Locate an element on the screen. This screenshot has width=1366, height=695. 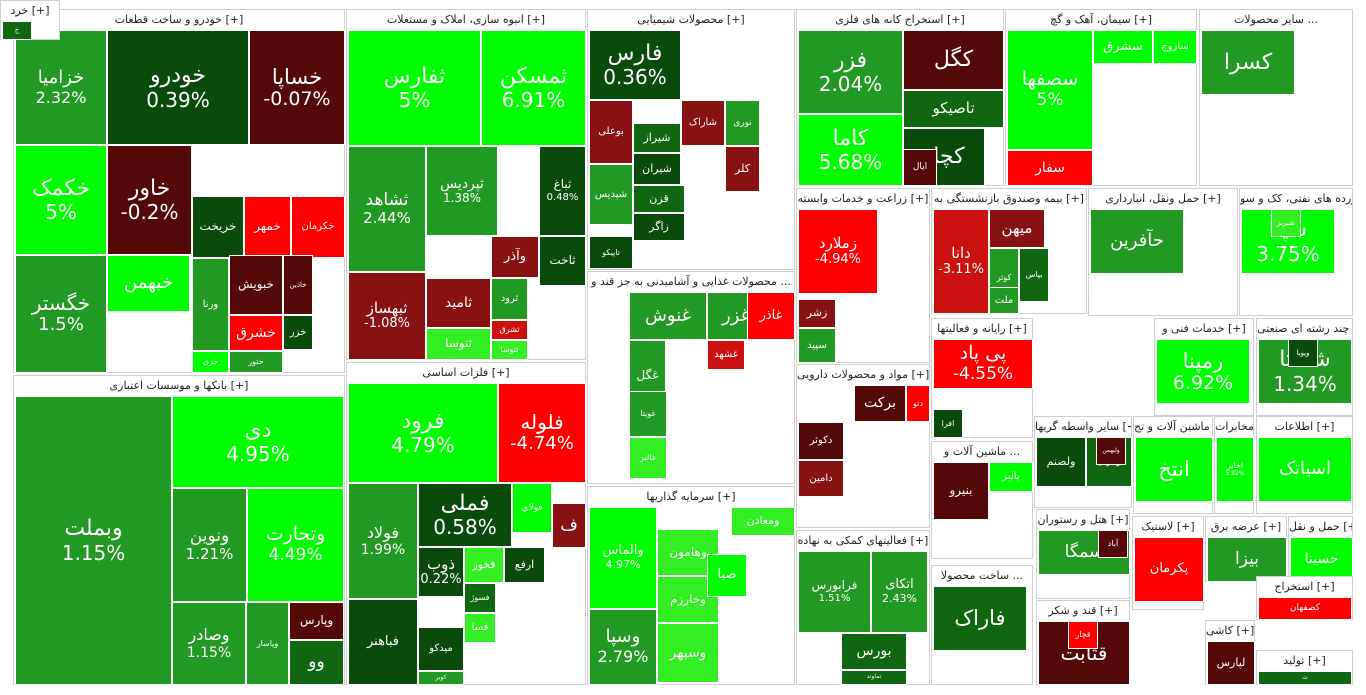
sector-title: بیمه وصندوق بازنشستگی به [+] is located at coordinates (1009, 198).